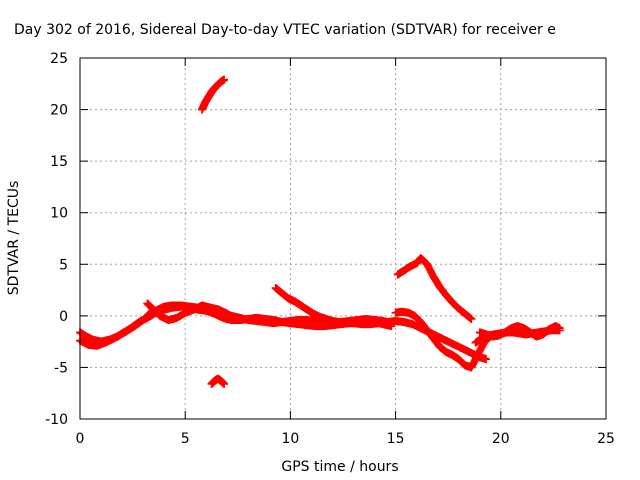  I want to click on y-tick-label: 15, so click(59, 162).